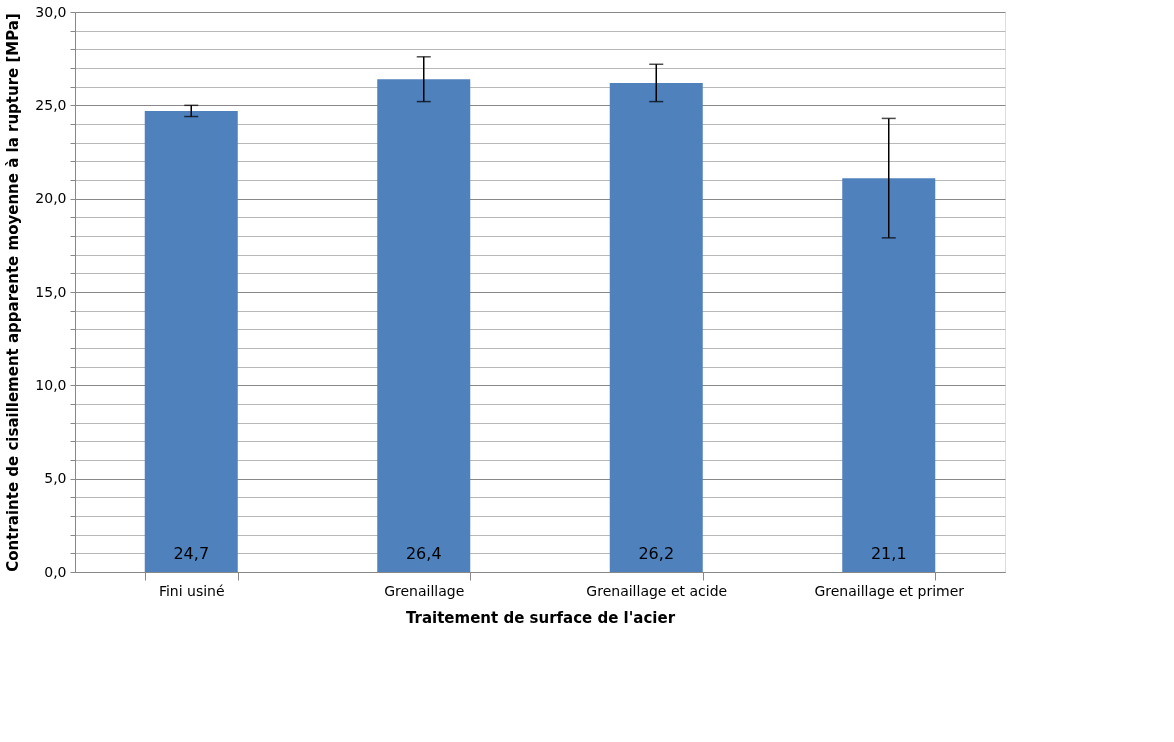 This screenshot has width=1174, height=742. I want to click on y-axis-title: Contrainte de cisaillement apparente moyenne à la rupture [MPa], so click(13, 292).